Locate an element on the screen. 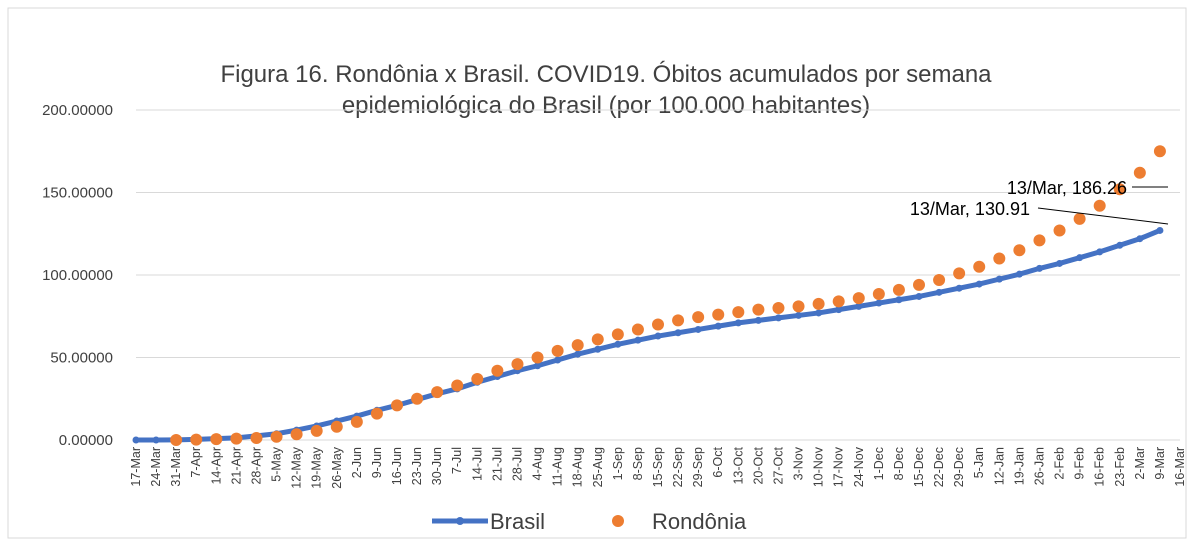 The height and width of the screenshot is (547, 1191). x-tick-label: 24-Nov is located at coordinates (859, 466).